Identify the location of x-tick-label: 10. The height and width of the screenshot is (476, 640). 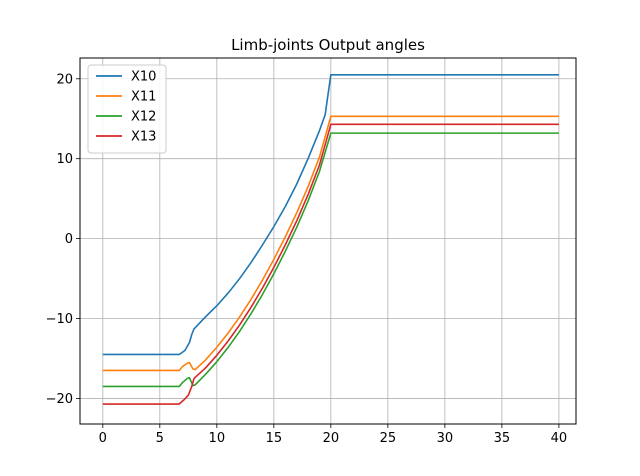
(217, 438).